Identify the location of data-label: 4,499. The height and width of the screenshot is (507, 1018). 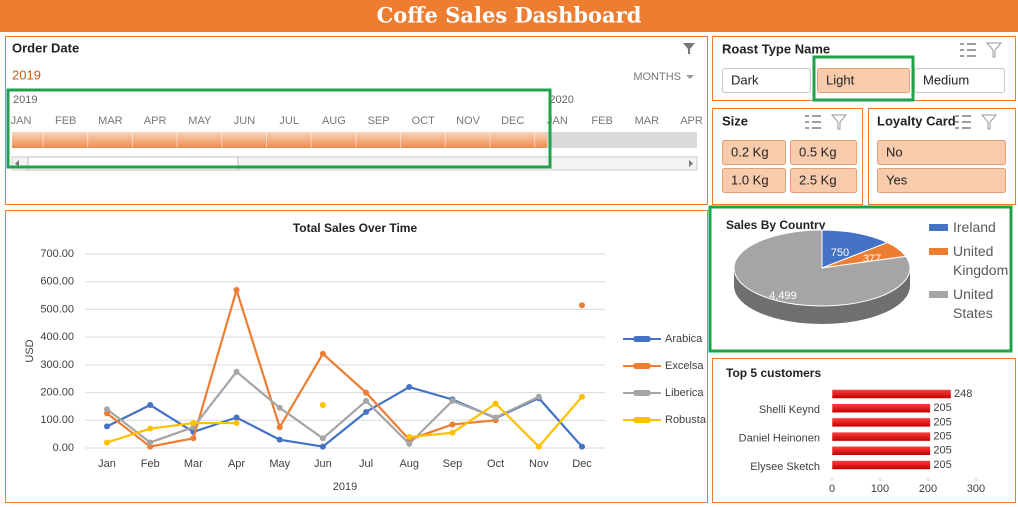
(783, 296).